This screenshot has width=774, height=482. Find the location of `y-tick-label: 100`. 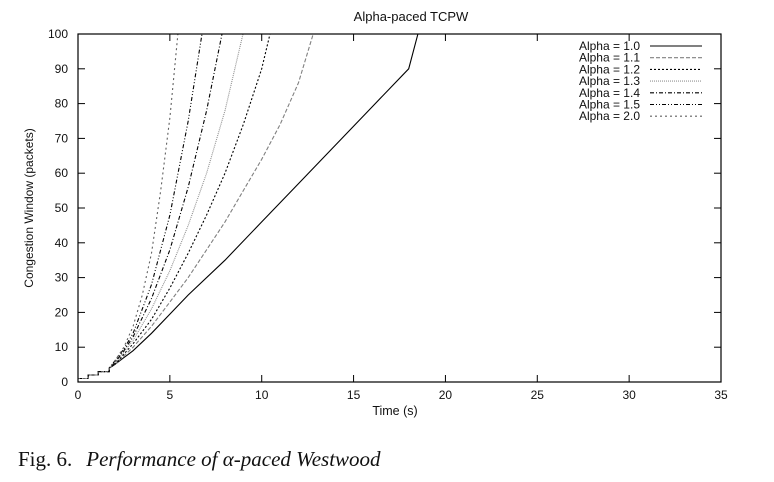

y-tick-label: 100 is located at coordinates (58, 34).